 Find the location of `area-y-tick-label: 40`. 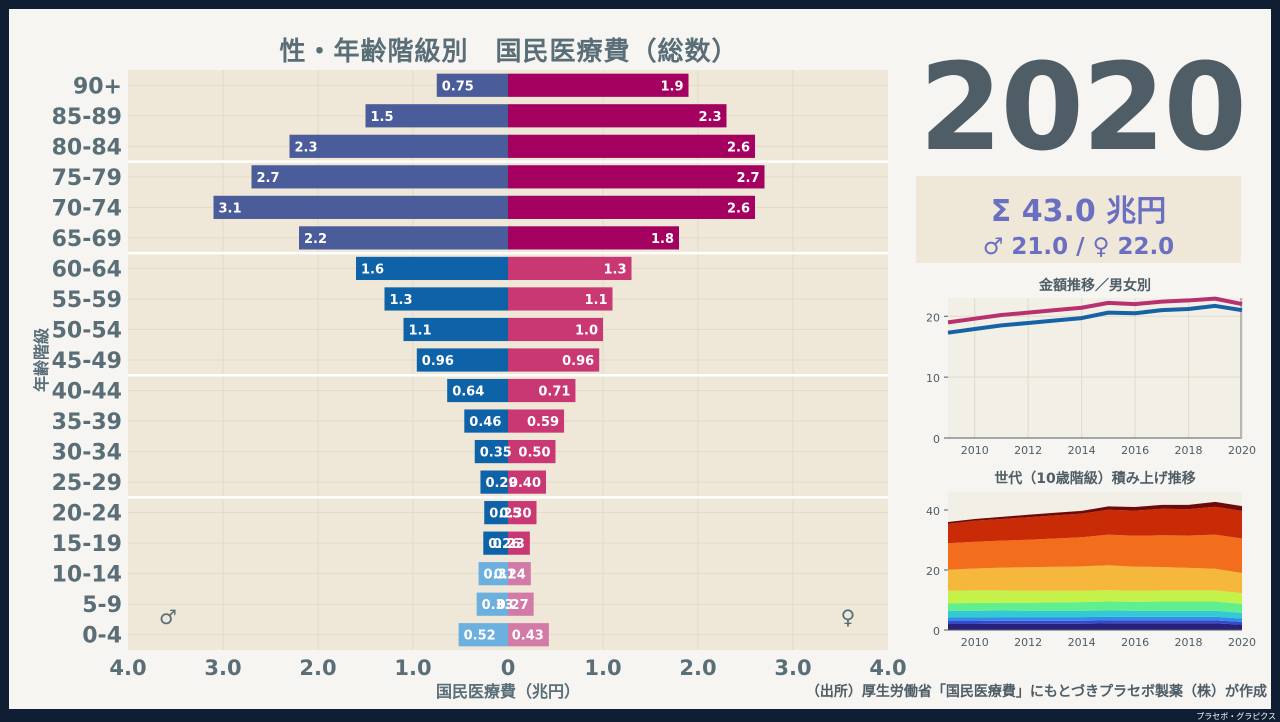

area-y-tick-label: 40 is located at coordinates (933, 511).